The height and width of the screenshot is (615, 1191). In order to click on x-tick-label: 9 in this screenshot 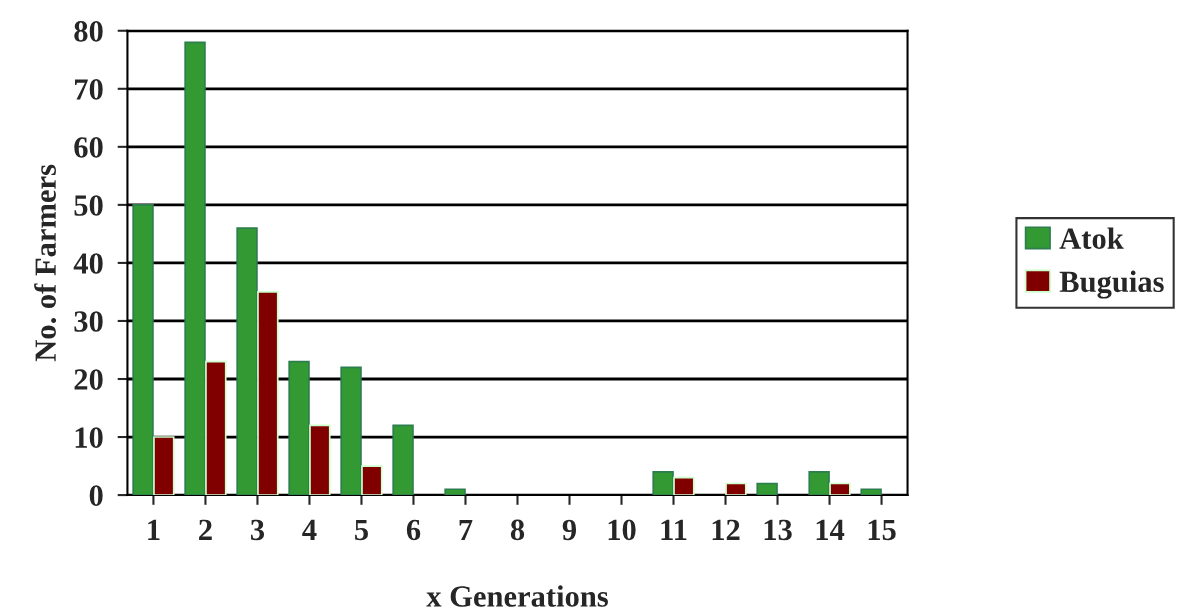, I will do `click(569, 530)`.